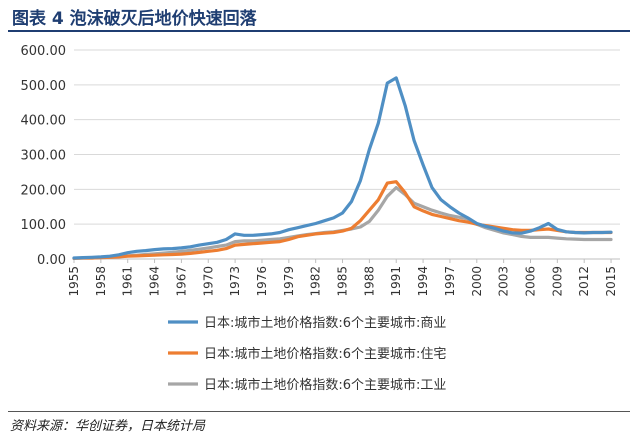  What do you see at coordinates (611, 281) in the screenshot?
I see `x-tick-label: 2015` at bounding box center [611, 281].